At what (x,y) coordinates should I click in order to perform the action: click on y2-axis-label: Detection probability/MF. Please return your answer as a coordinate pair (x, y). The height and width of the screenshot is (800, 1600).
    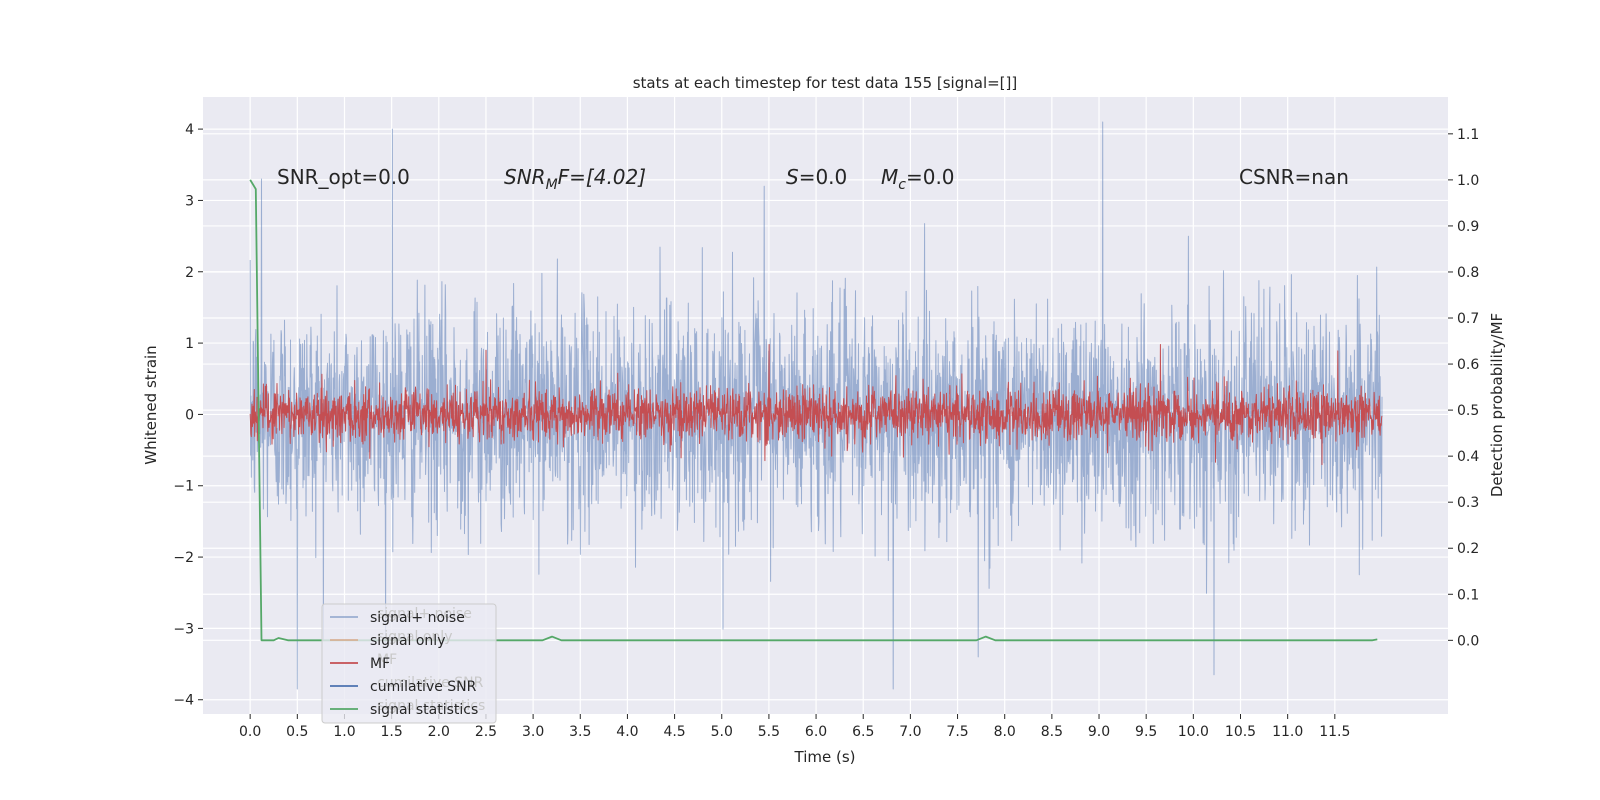
    Looking at the image, I should click on (1497, 405).